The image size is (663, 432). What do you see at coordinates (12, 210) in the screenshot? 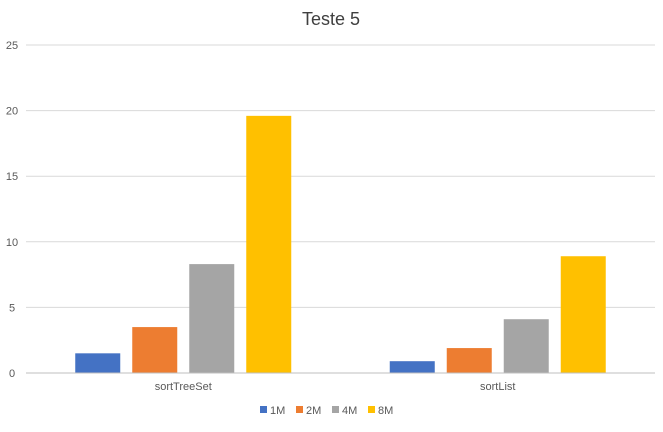
I see `y-axis-ticks: 0 5 10 15 20 25` at bounding box center [12, 210].